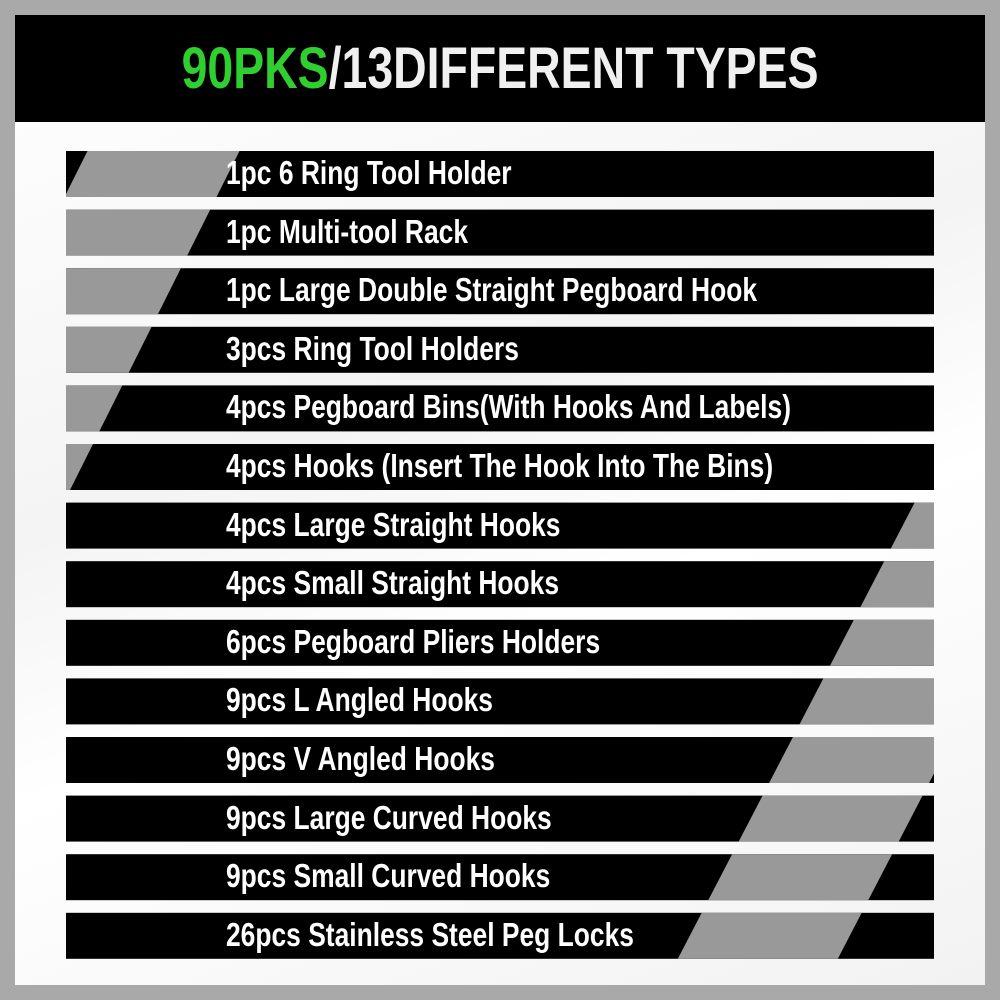  I want to click on title-rest: /13DIFFERENT TYPES, so click(573, 68).